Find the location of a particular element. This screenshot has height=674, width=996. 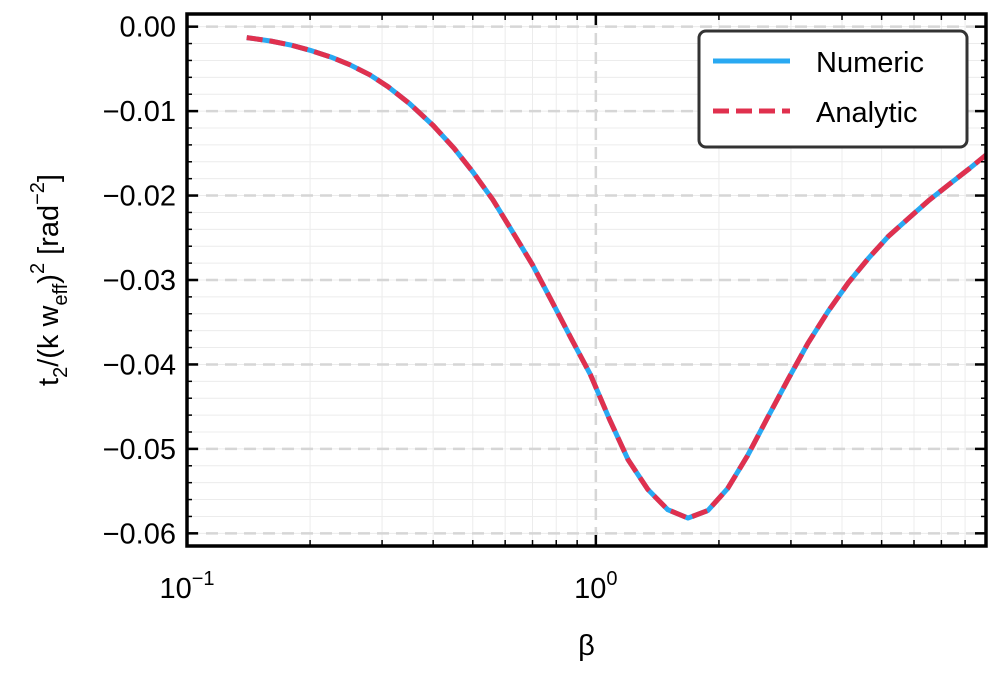

y-tick-label: −0.04 is located at coordinates (139, 365).